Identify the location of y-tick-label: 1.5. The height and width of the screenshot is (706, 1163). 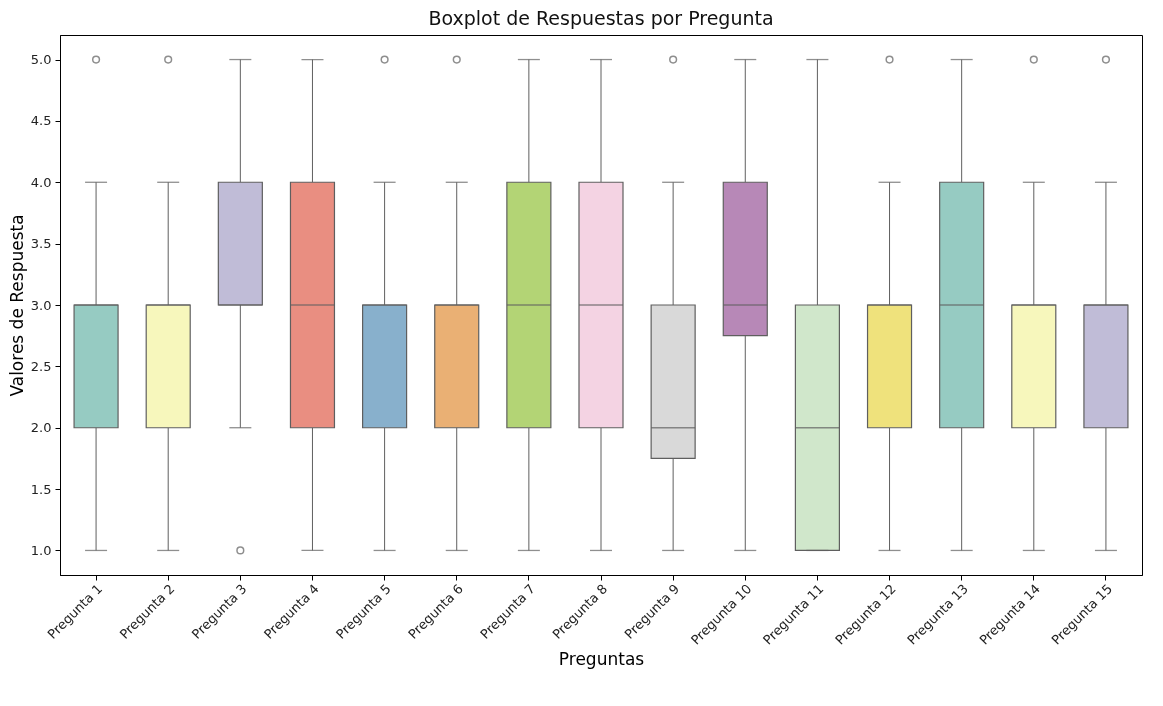
(41, 489).